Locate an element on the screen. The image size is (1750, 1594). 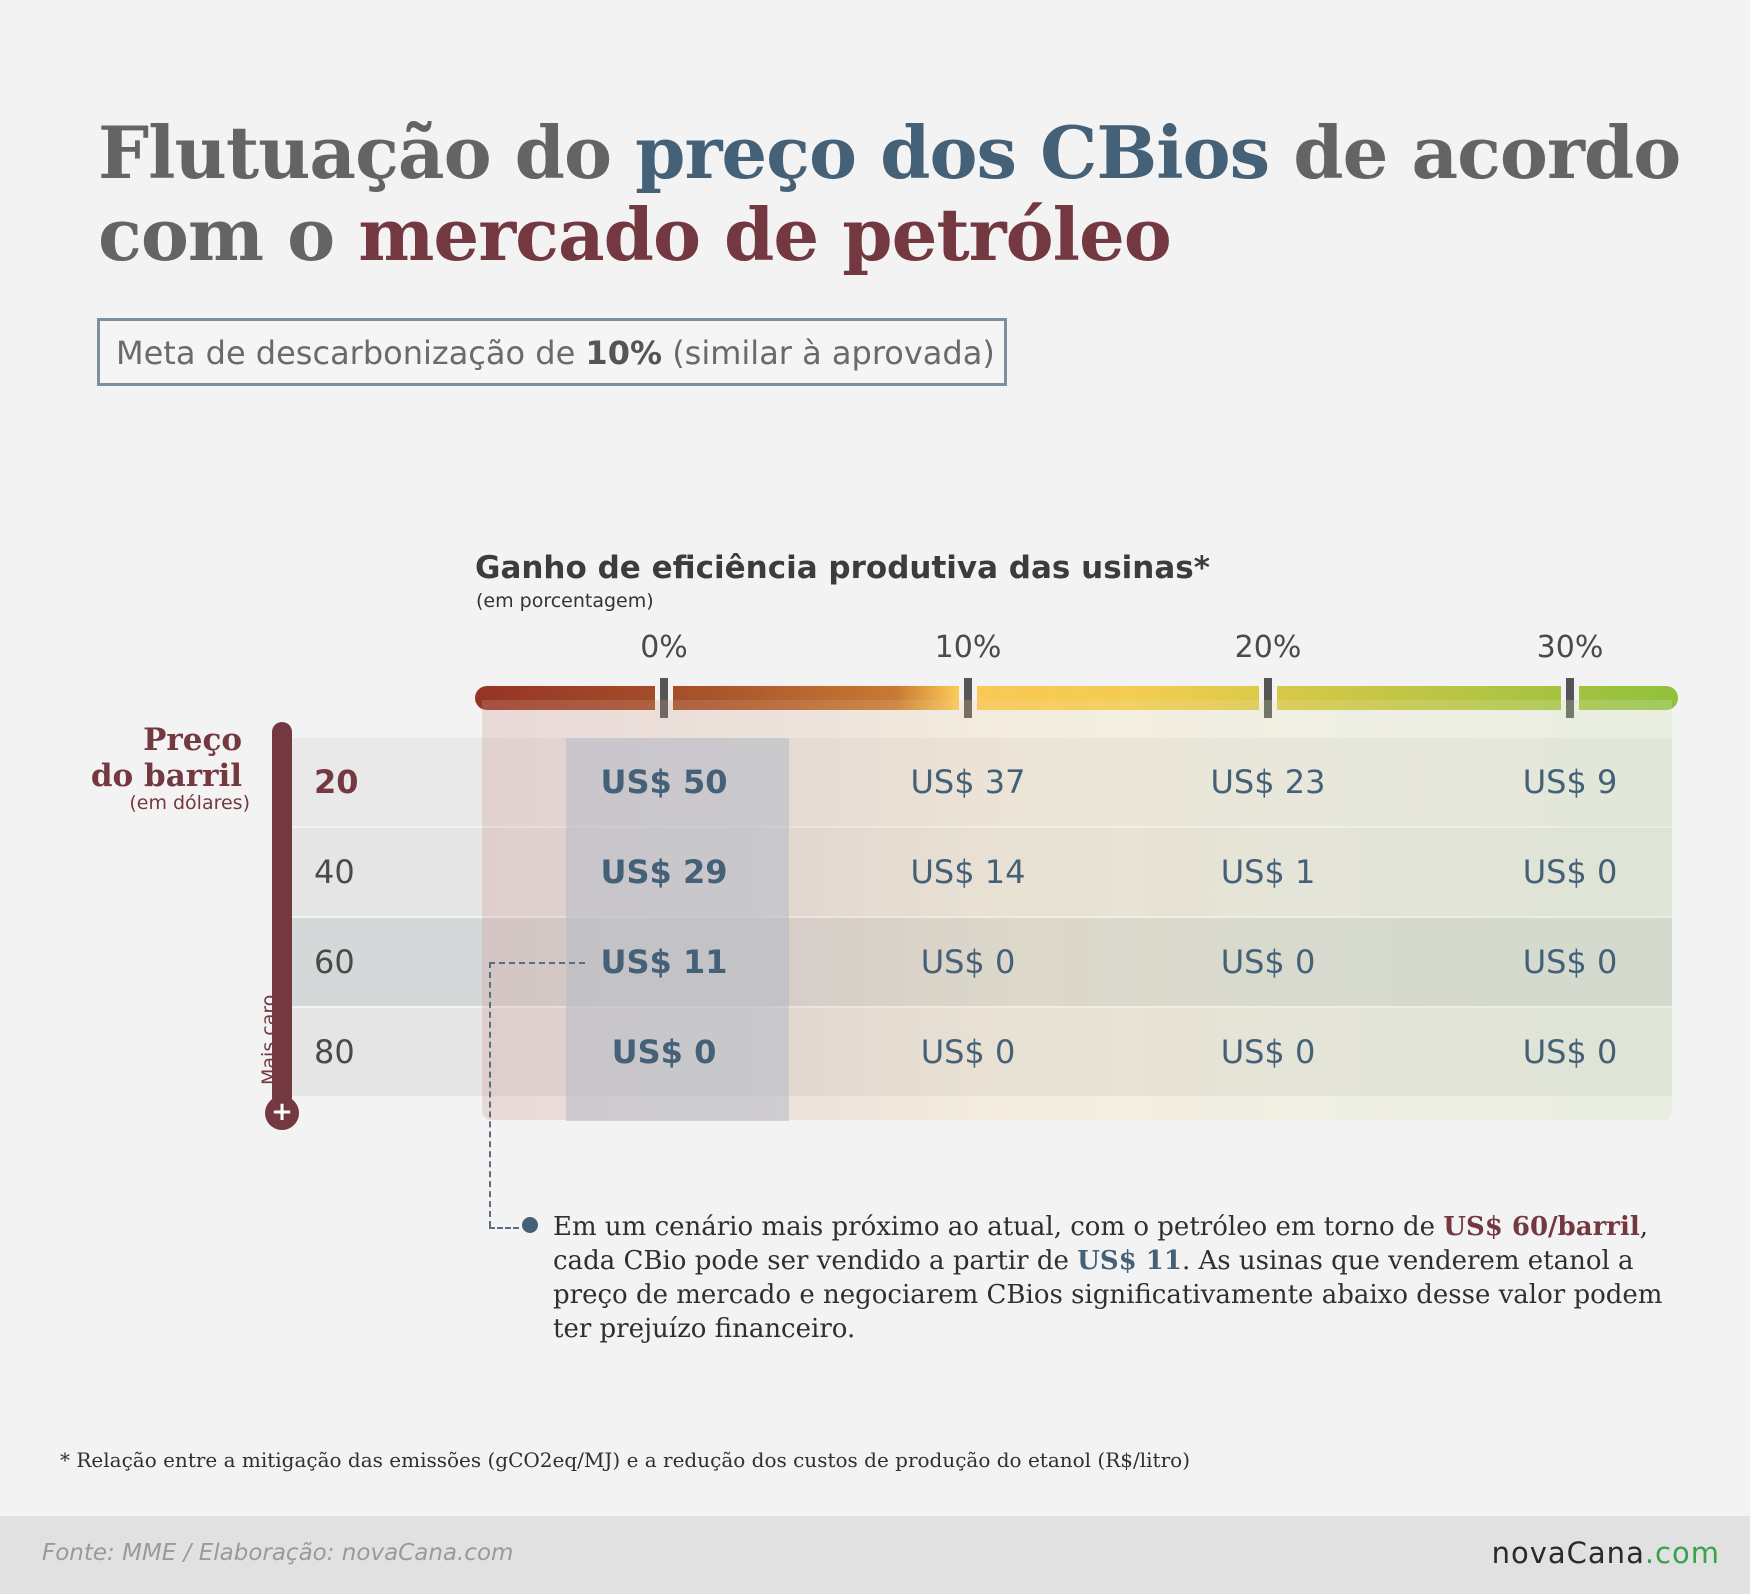
goal-value: 10% is located at coordinates (624, 353).